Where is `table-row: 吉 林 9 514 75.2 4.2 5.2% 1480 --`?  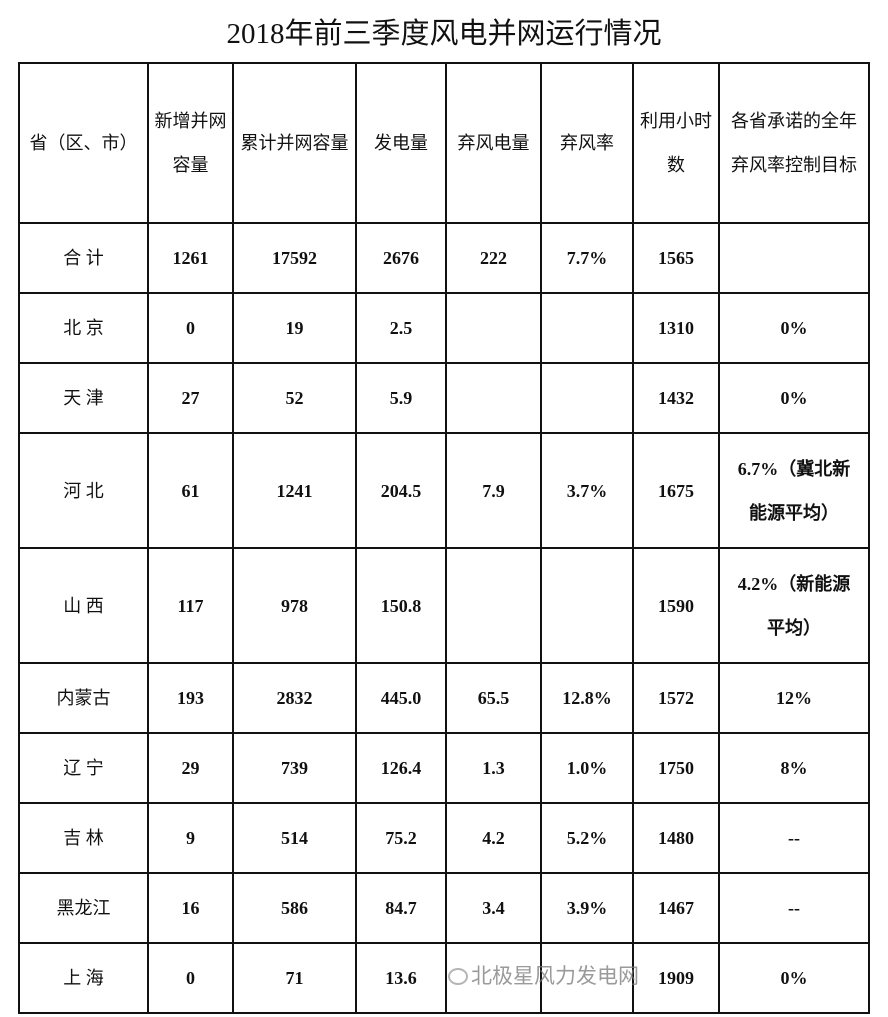
table-row: 吉 林 9 514 75.2 4.2 5.2% 1480 -- is located at coordinates (444, 838).